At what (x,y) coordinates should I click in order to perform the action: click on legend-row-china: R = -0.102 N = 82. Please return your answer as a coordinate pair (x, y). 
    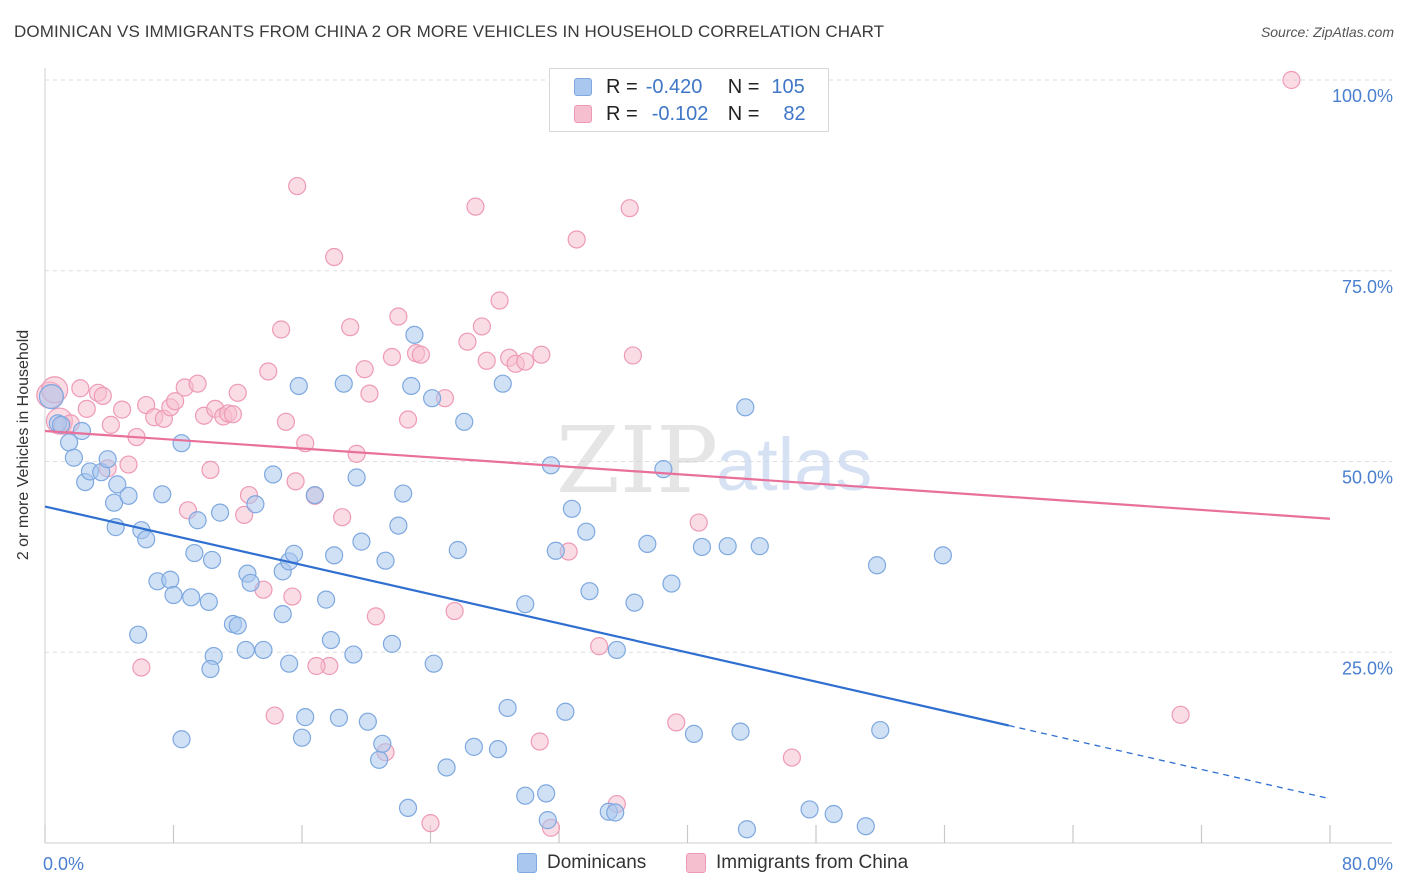
    Looking at the image, I should click on (690, 114).